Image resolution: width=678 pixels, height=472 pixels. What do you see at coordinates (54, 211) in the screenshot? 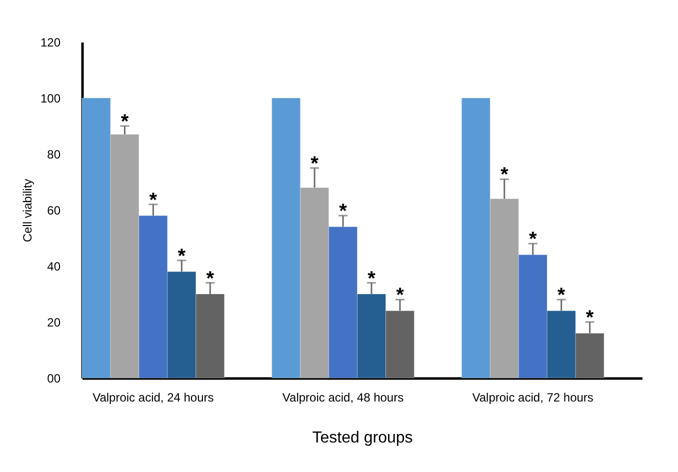
I see `y-tick-label: 60` at bounding box center [54, 211].